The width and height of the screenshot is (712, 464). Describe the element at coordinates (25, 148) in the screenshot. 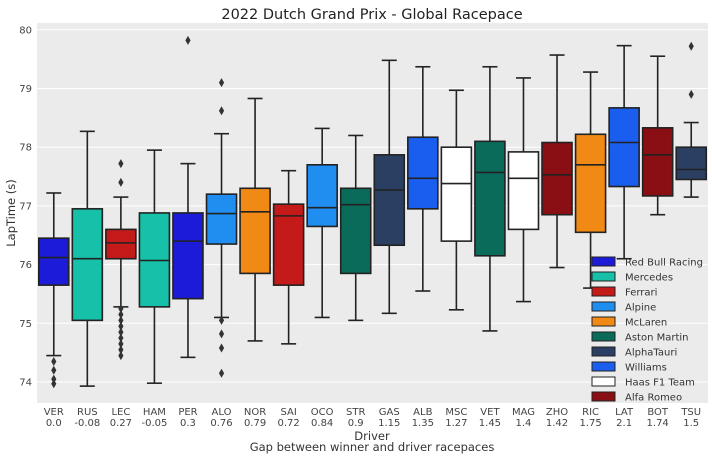

I see `y-tick-label: 78` at that location.